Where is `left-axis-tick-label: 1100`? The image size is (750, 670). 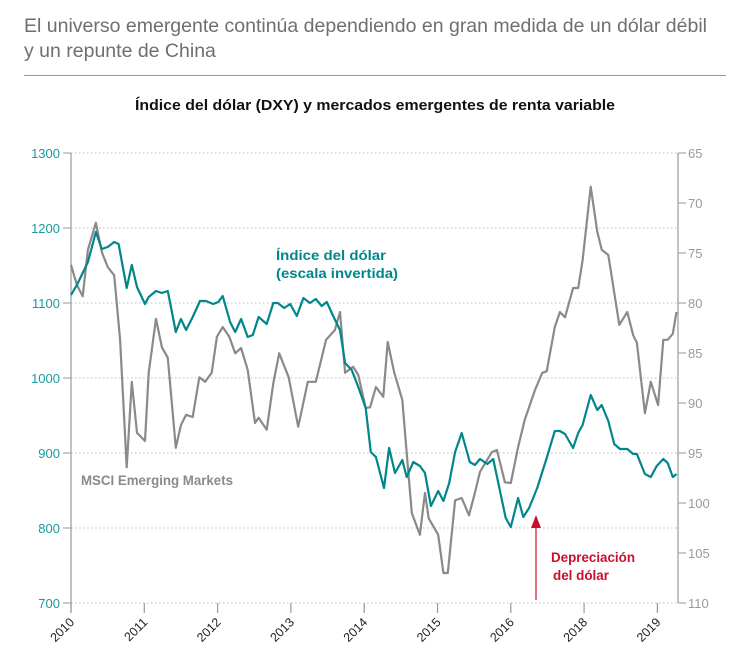
left-axis-tick-label: 1100 is located at coordinates (46, 303).